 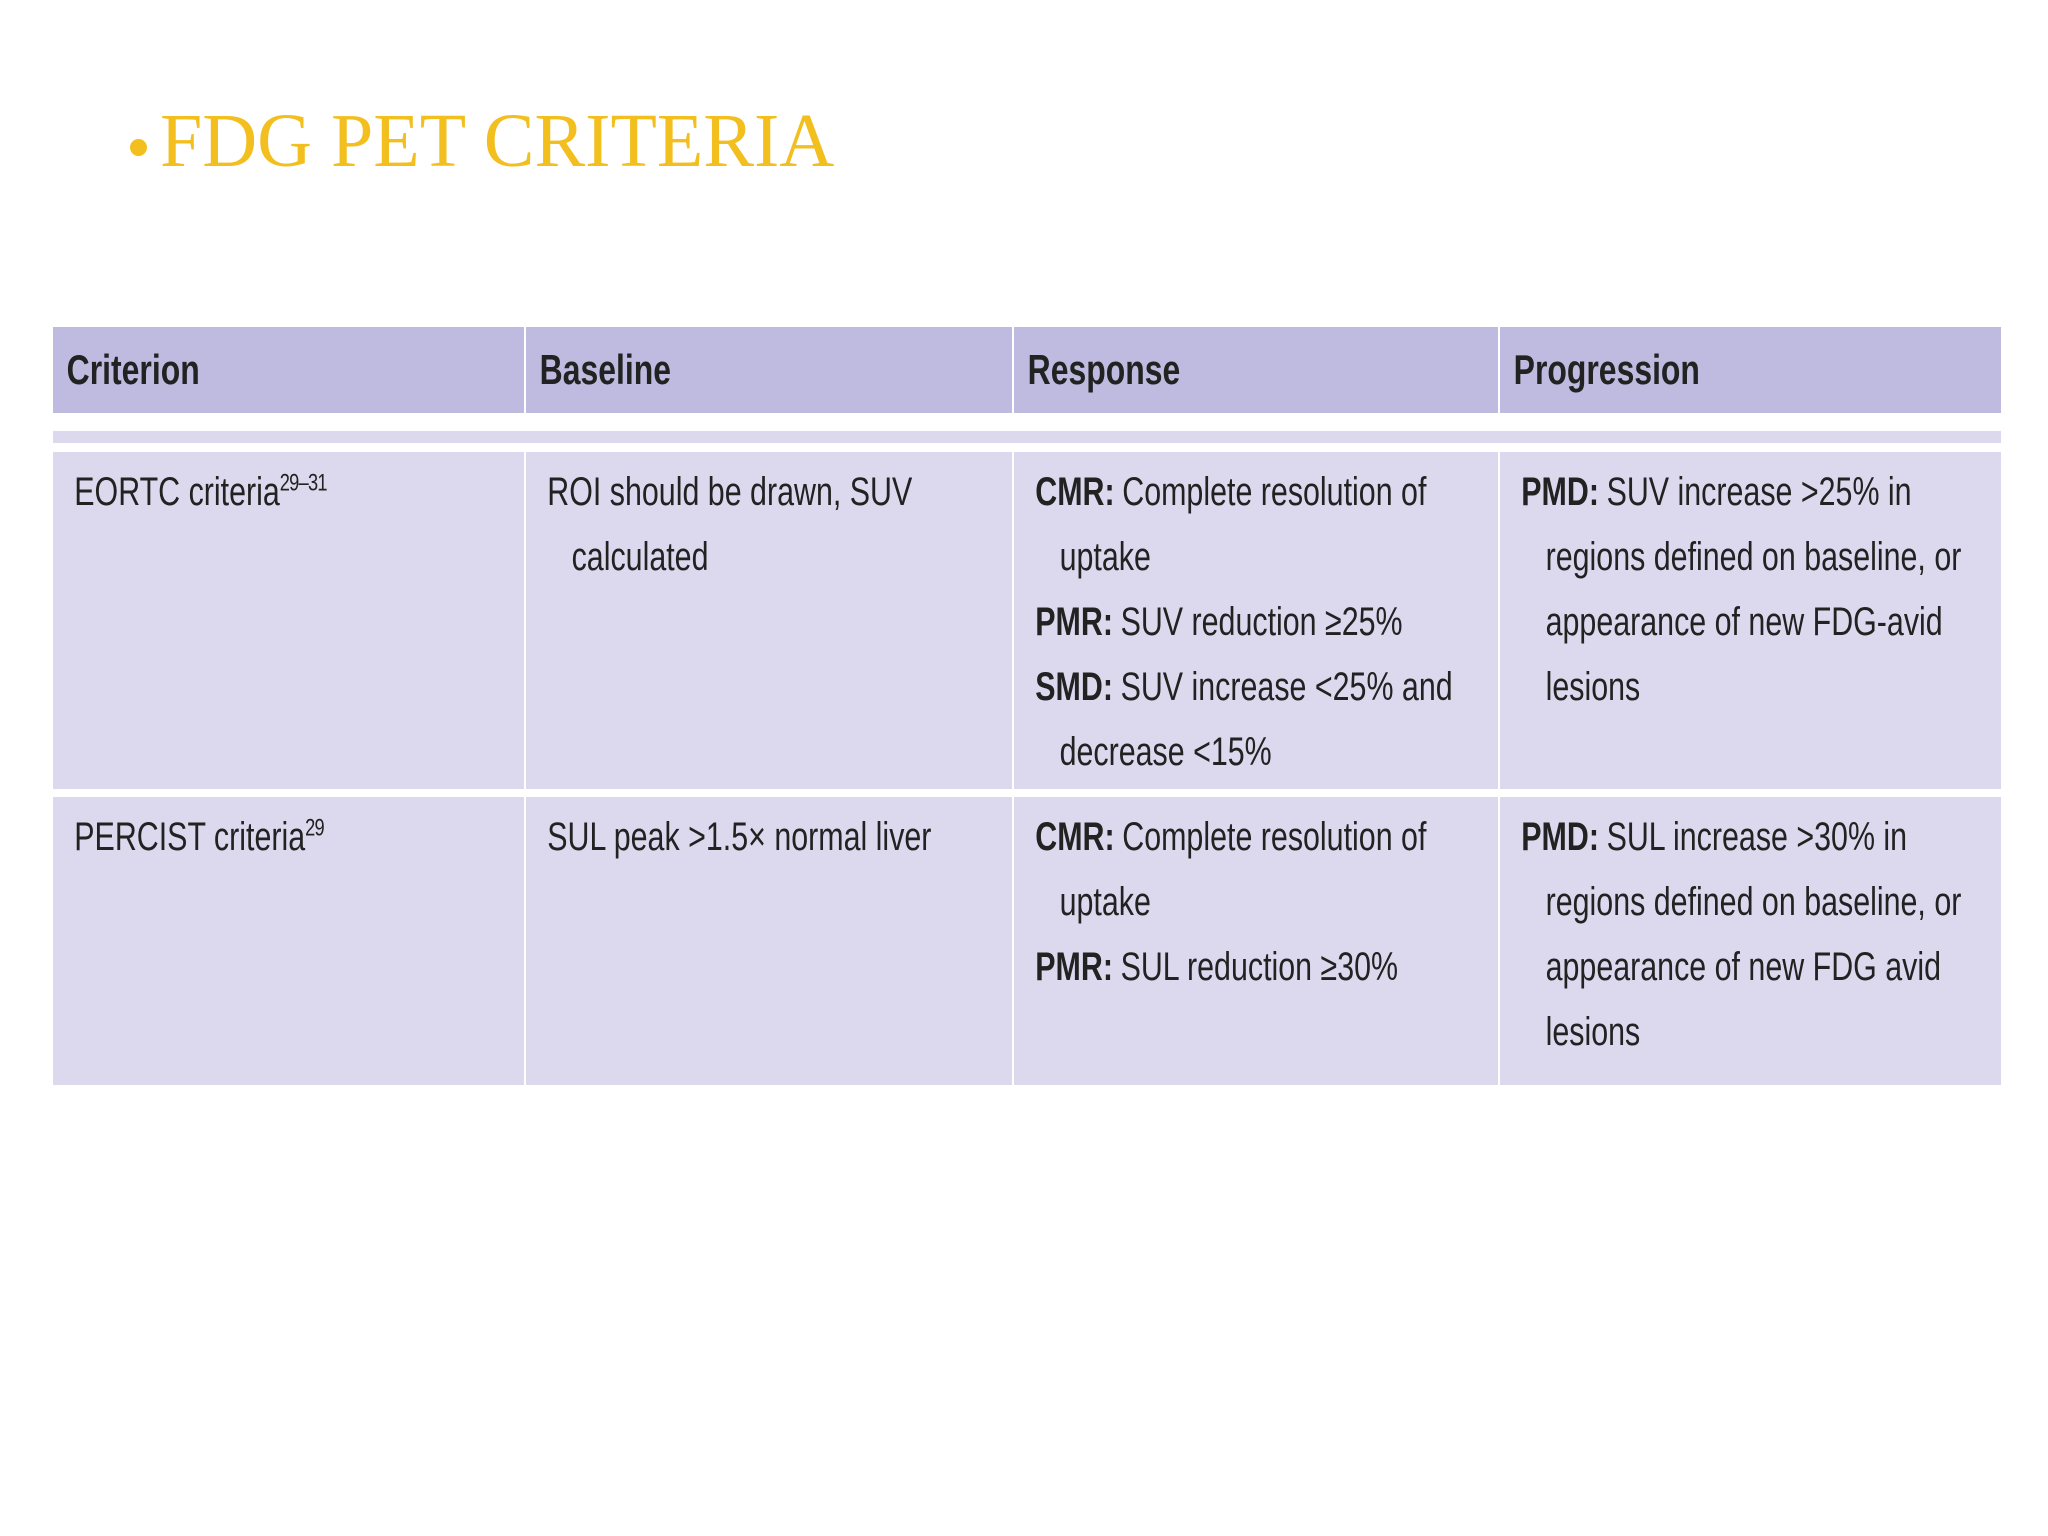 I want to click on bullet, so click(x=138, y=147).